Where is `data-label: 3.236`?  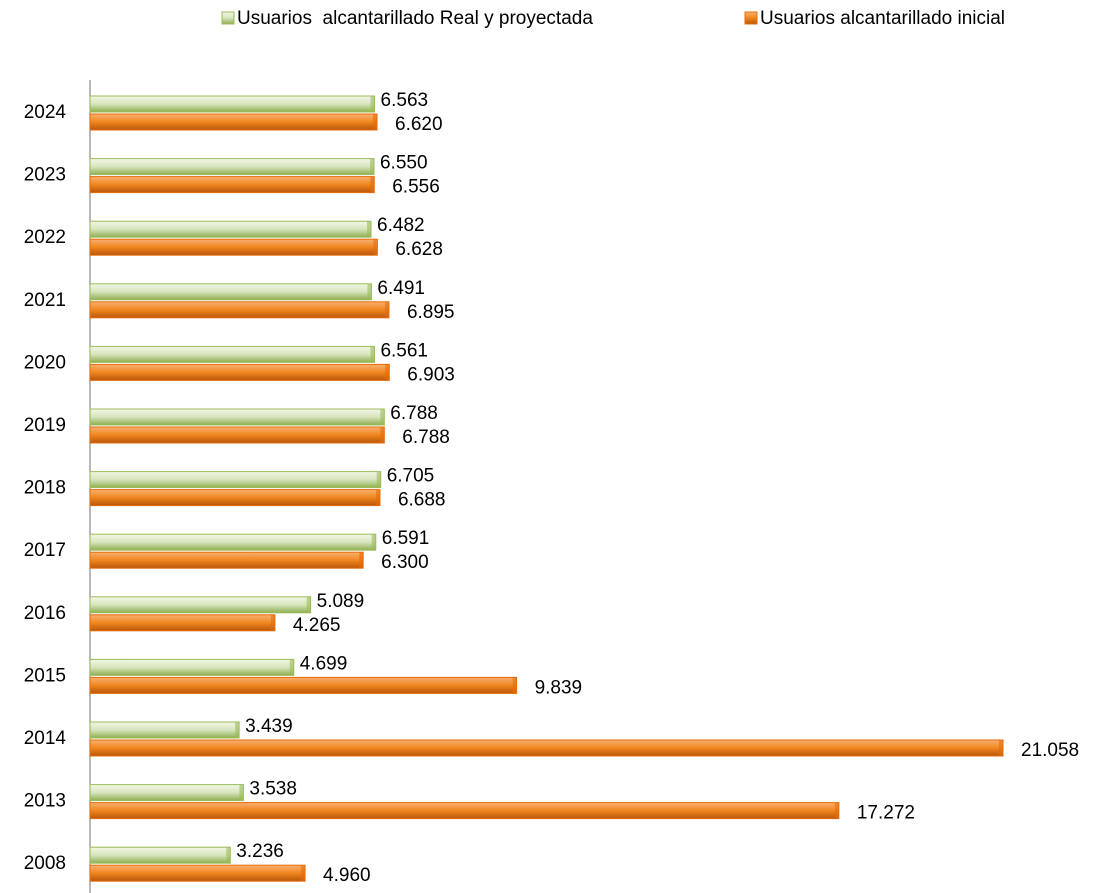
data-label: 3.236 is located at coordinates (260, 851).